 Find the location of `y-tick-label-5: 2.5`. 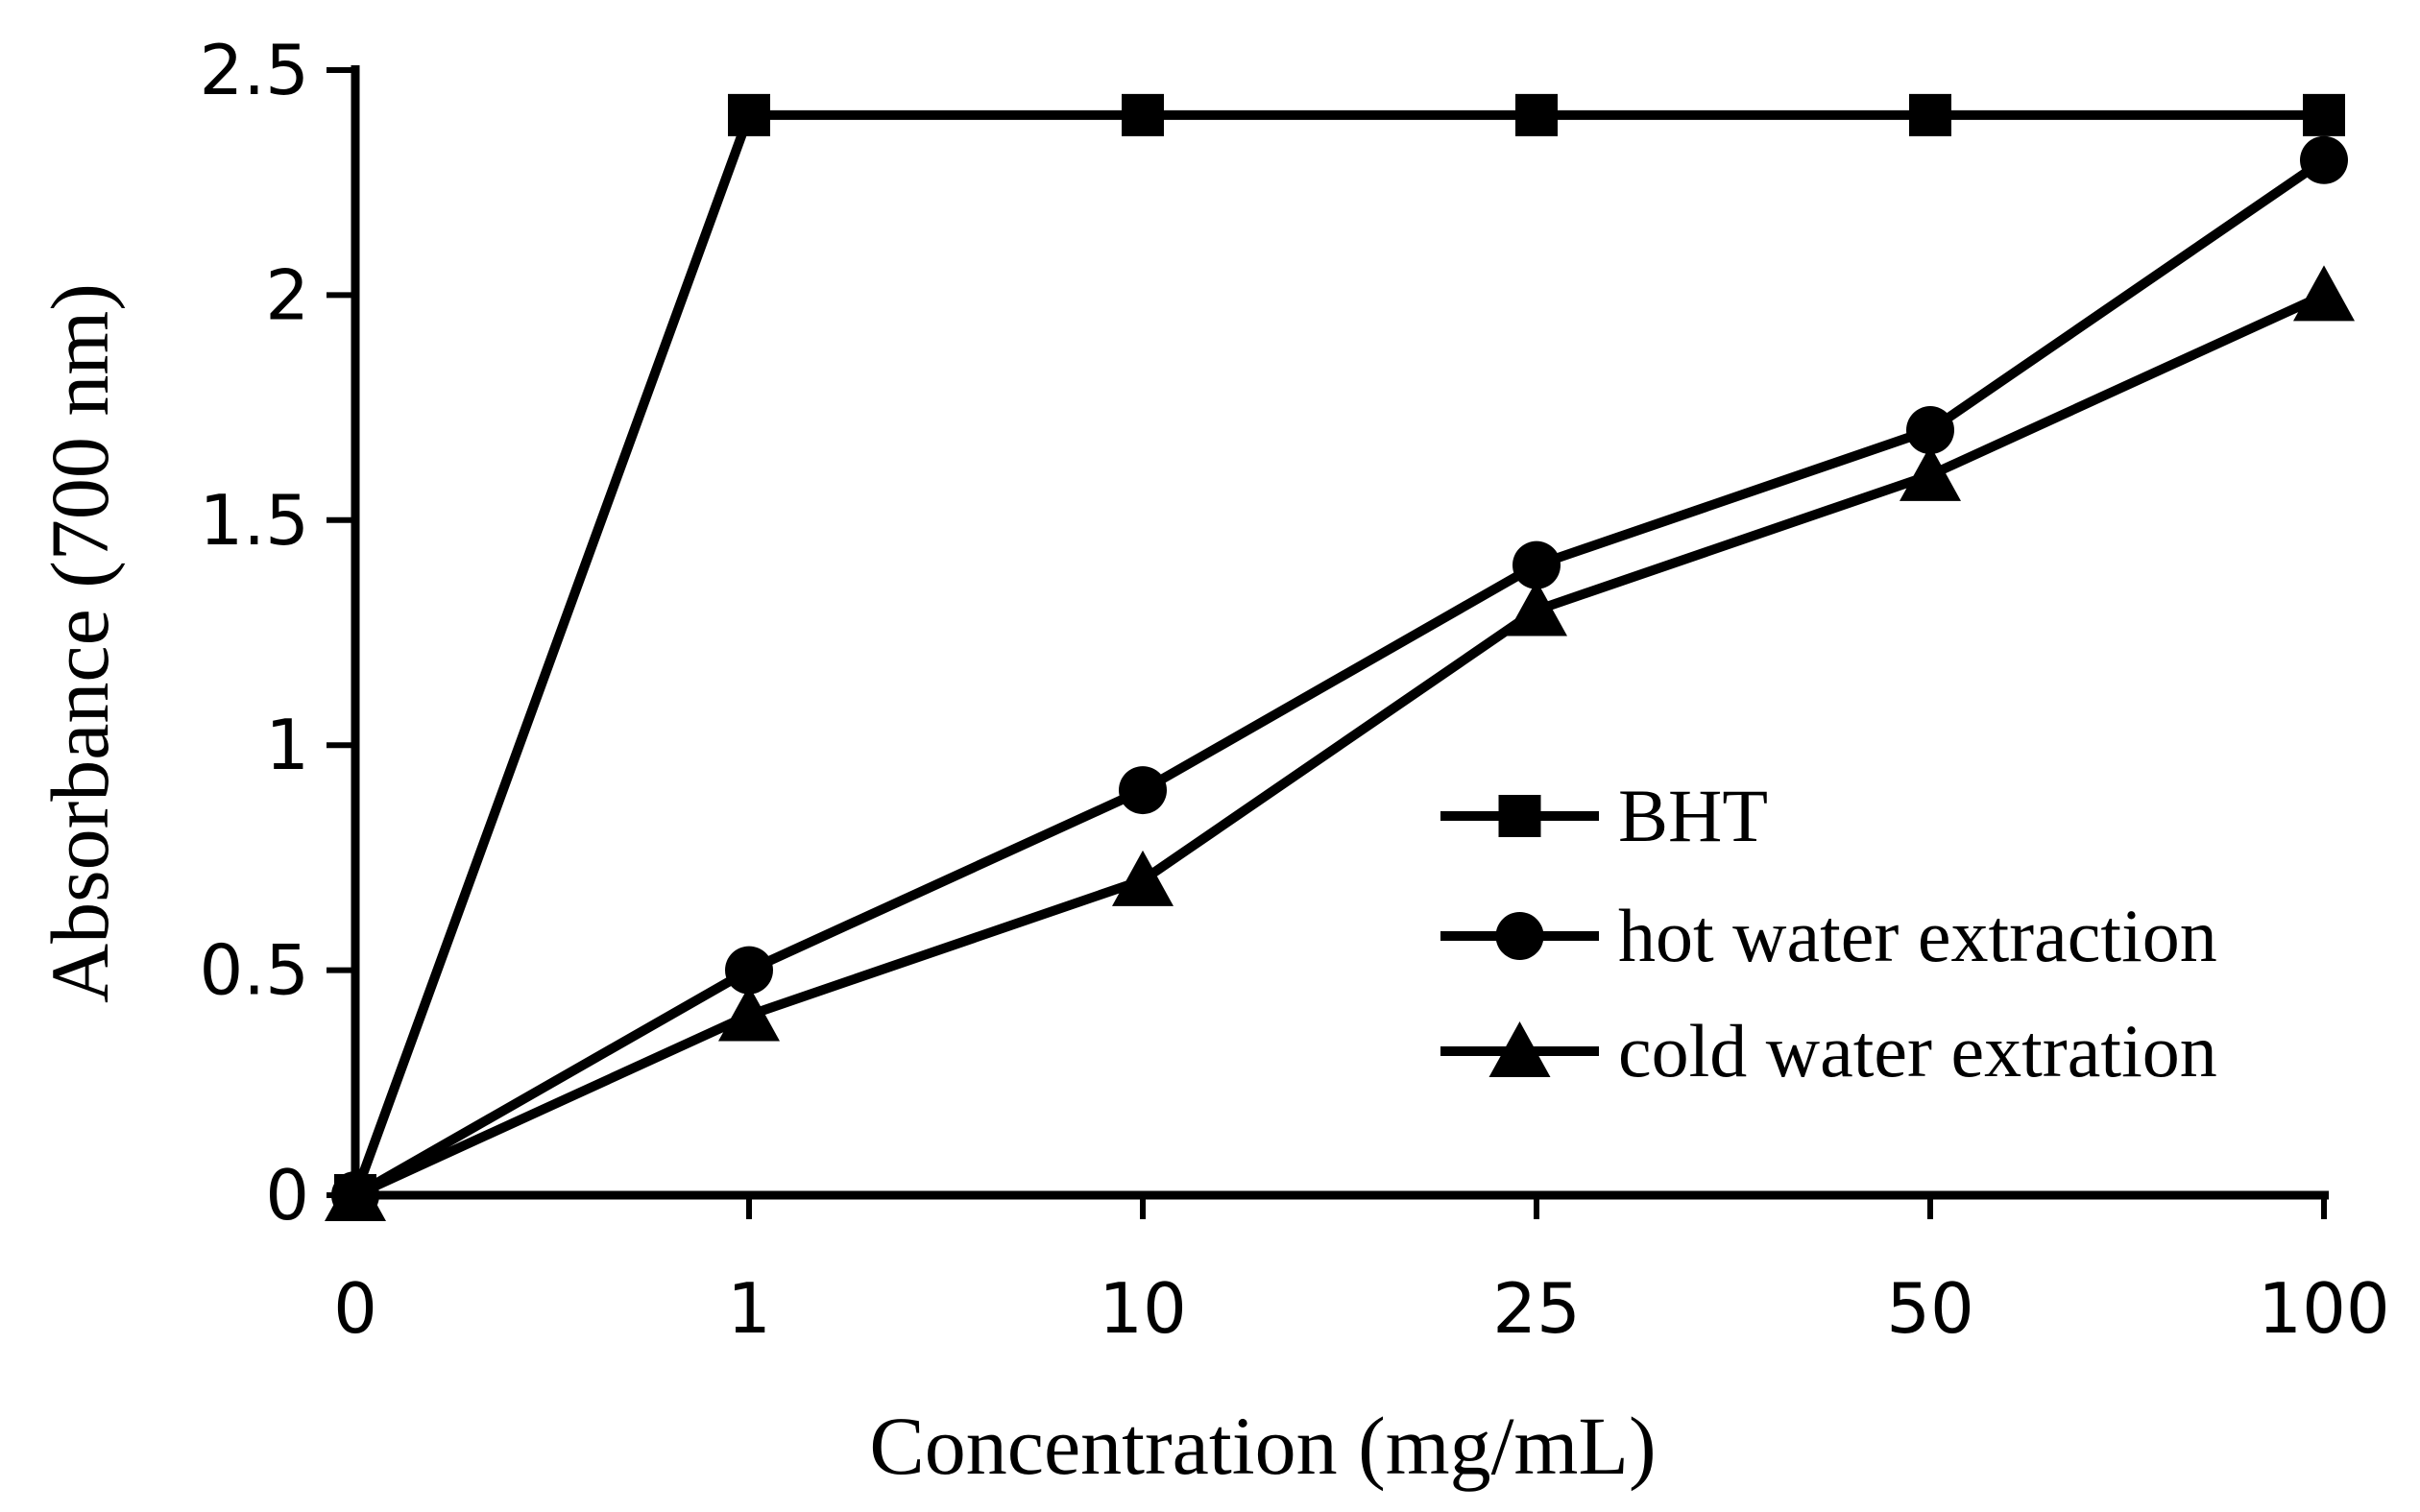

y-tick-label-5: 2.5 is located at coordinates (254, 70).